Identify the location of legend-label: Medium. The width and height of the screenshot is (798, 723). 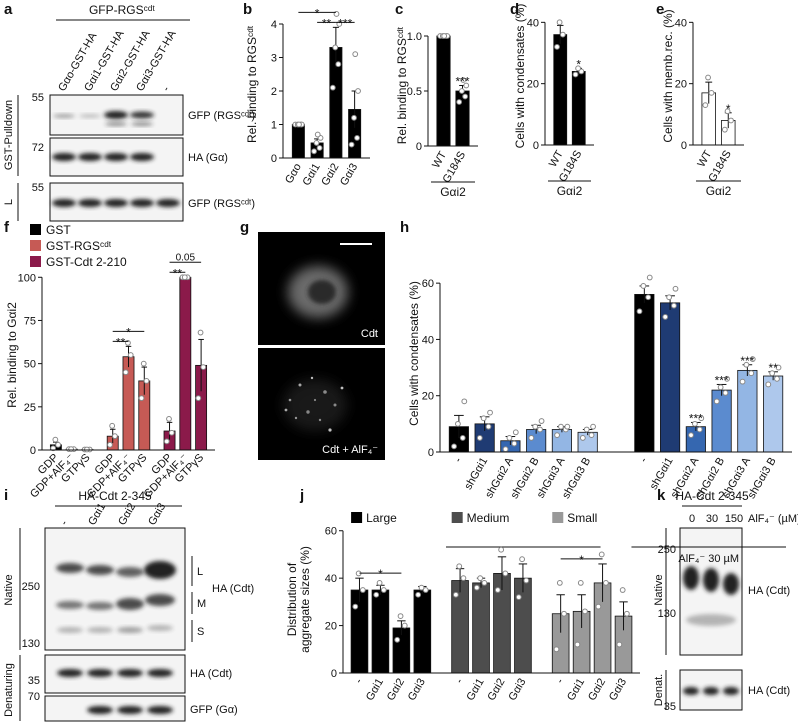
(488, 518).